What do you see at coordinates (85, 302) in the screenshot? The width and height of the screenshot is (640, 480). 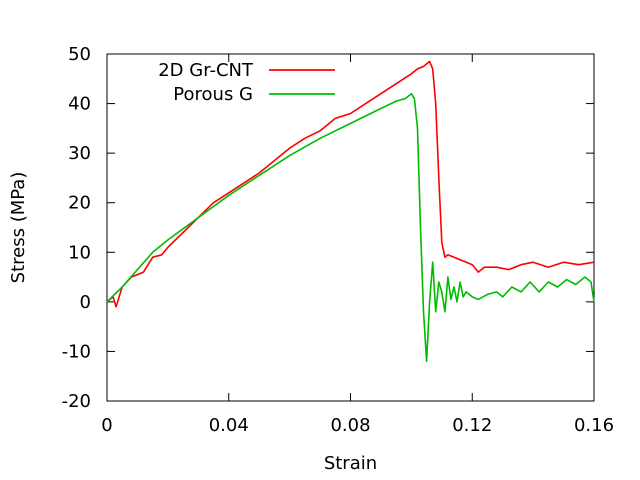 I see `y-tick-label: 0` at bounding box center [85, 302].